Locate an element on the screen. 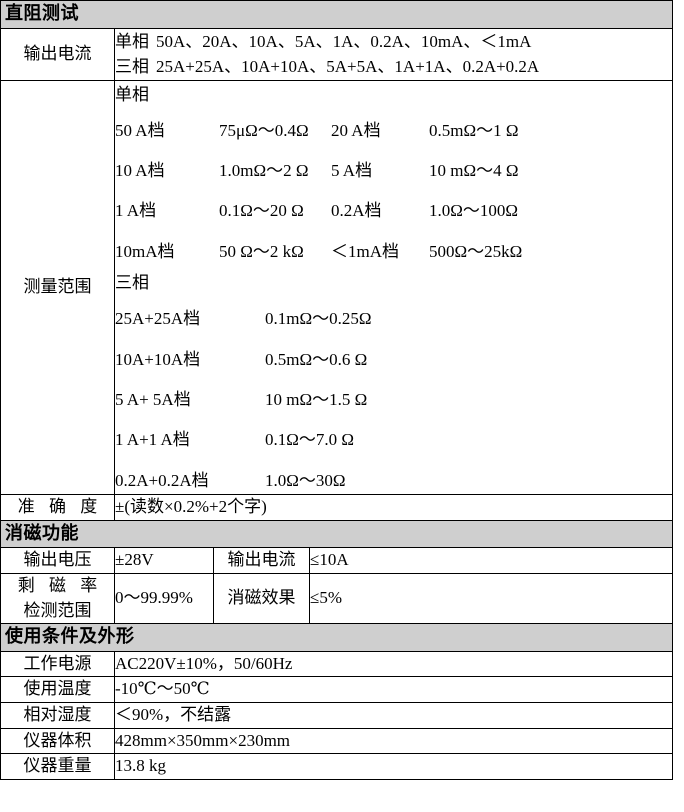 Image resolution: width=684 pixels, height=812 pixels. range-gear: 10A+10A档 is located at coordinates (158, 359).